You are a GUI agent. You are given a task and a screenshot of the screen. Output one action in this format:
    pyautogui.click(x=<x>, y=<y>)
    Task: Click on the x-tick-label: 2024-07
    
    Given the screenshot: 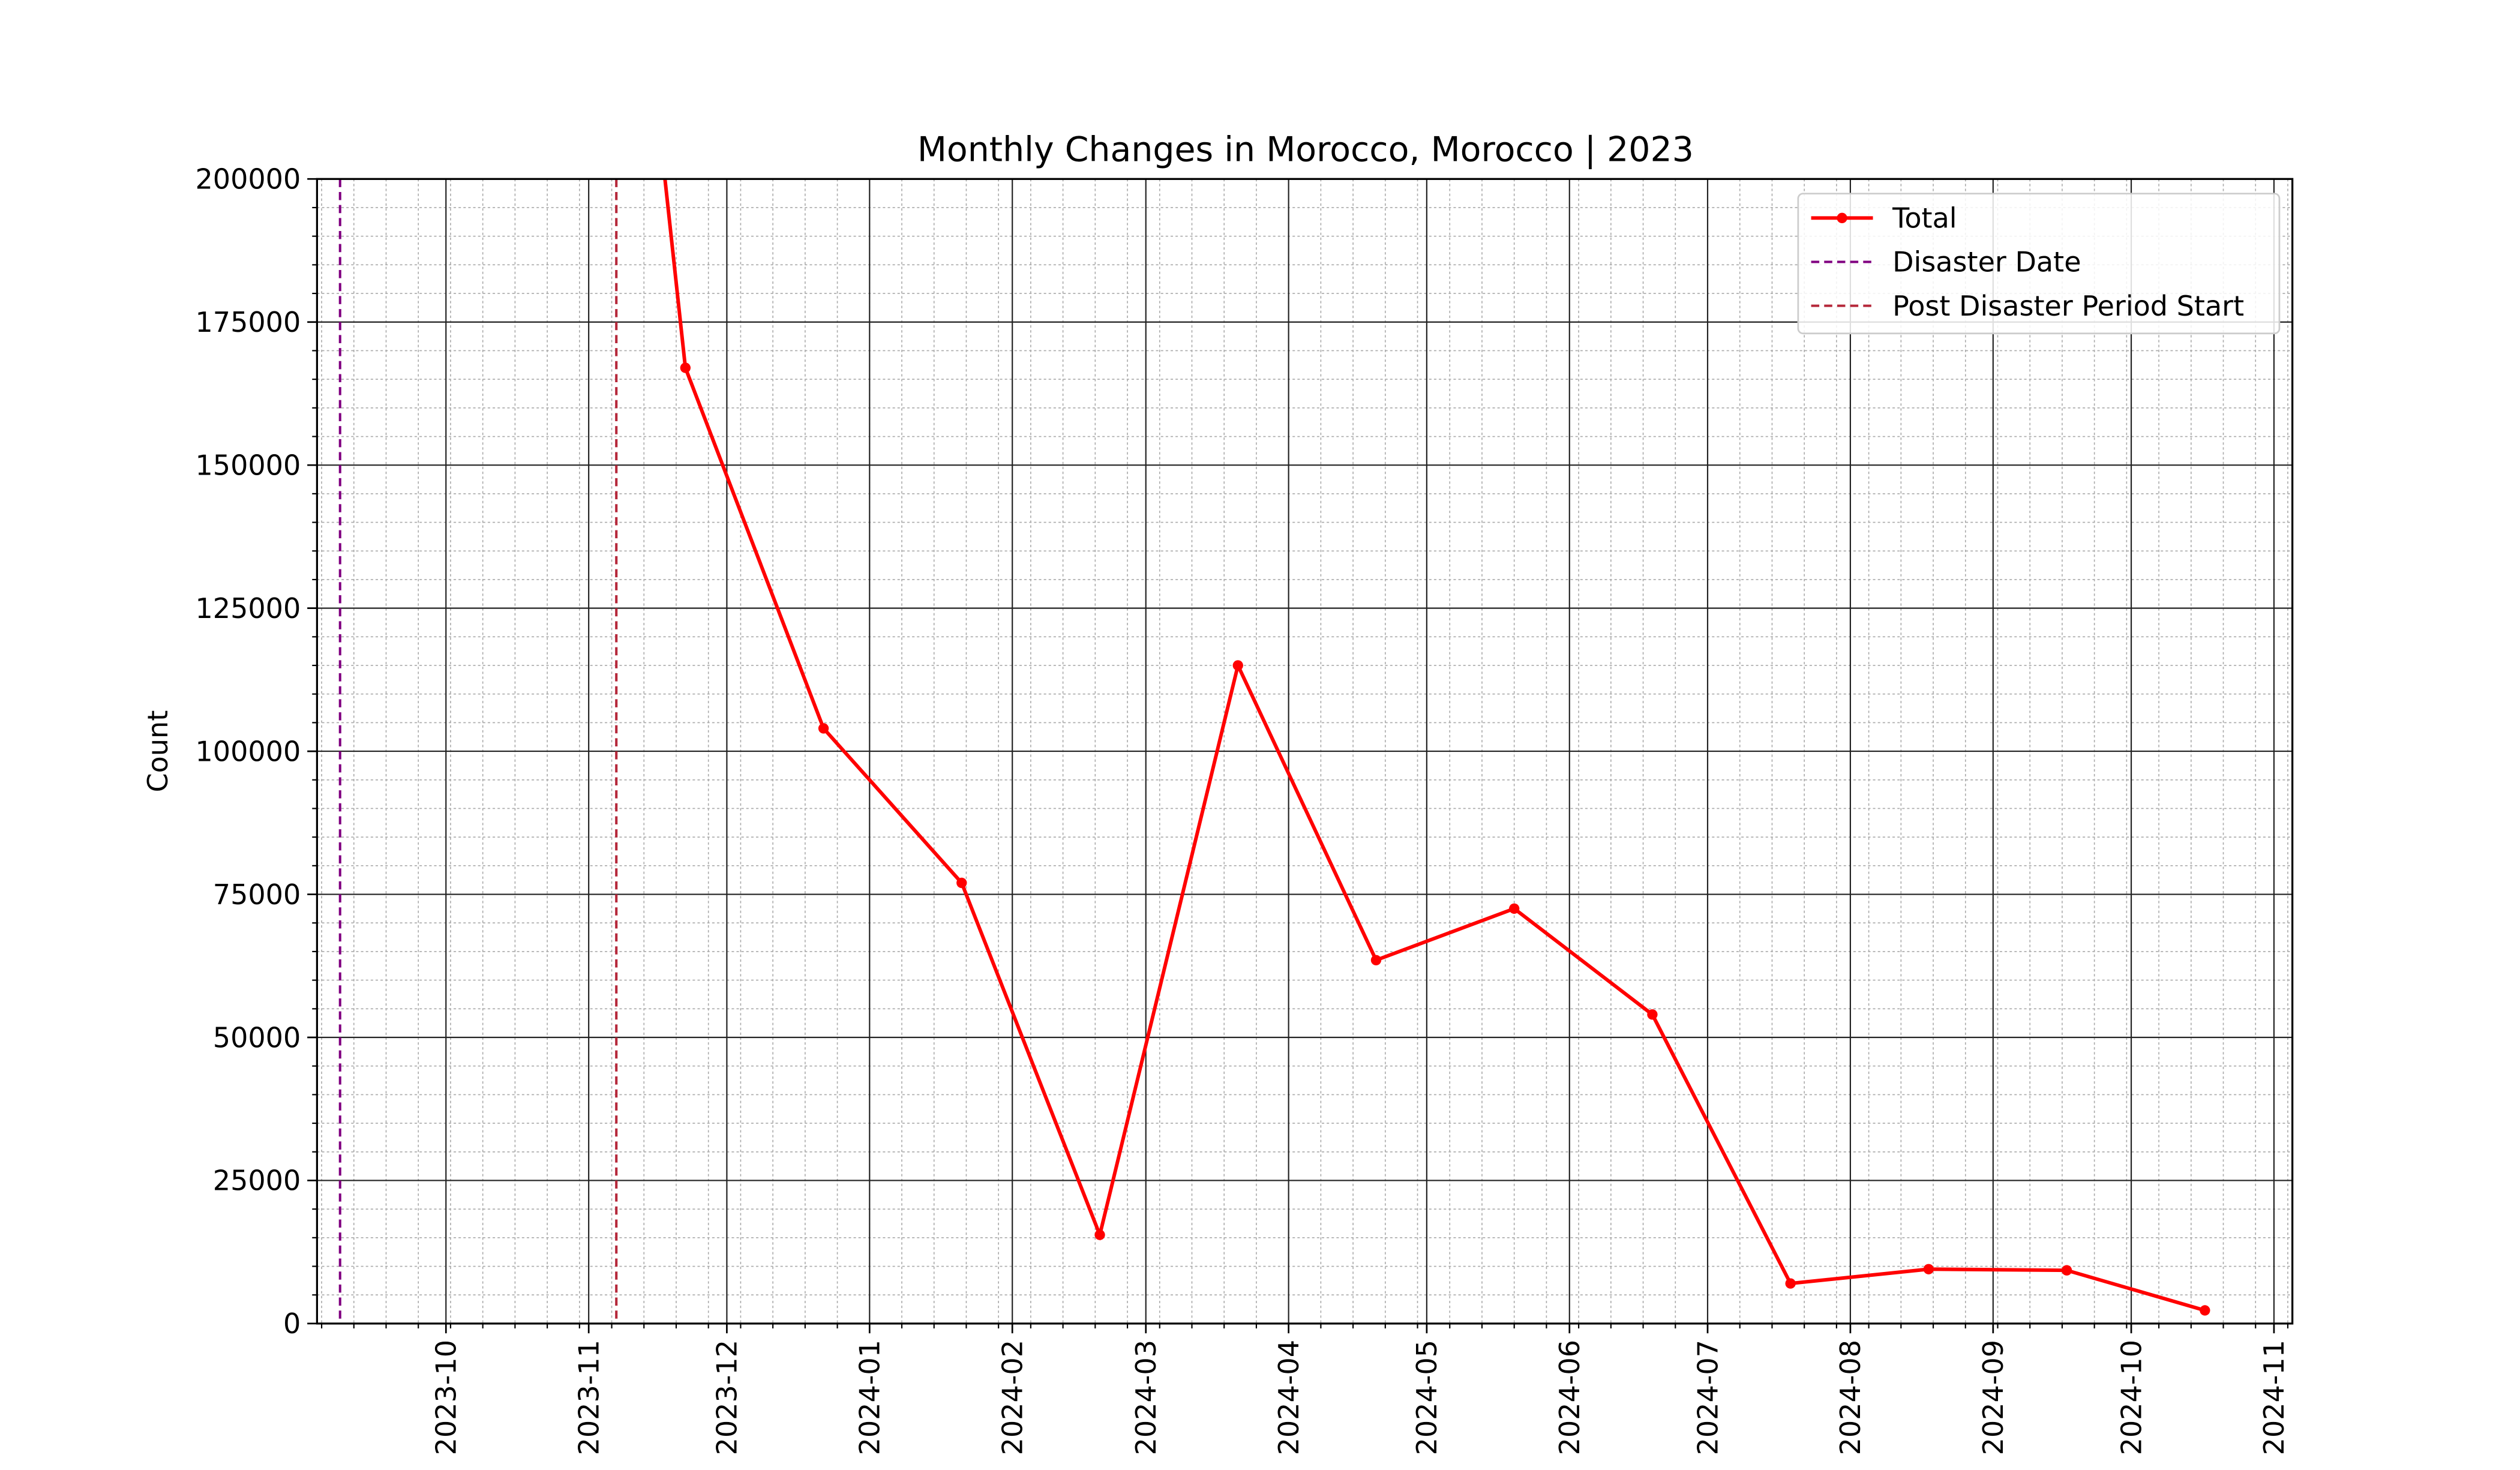 What is the action you would take?
    pyautogui.click(x=1707, y=1398)
    